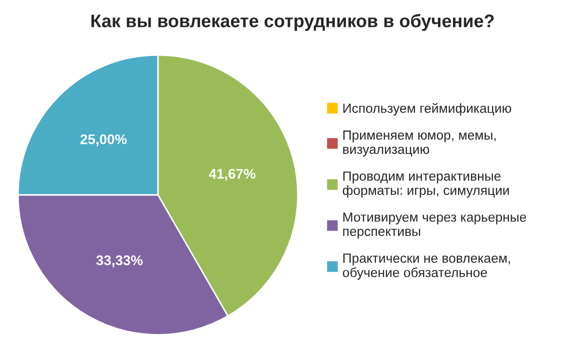 The height and width of the screenshot is (348, 585). Describe the element at coordinates (292, 22) in the screenshot. I see `chart-title: Как вы вовлекаете сотрудников в обучение?` at that location.